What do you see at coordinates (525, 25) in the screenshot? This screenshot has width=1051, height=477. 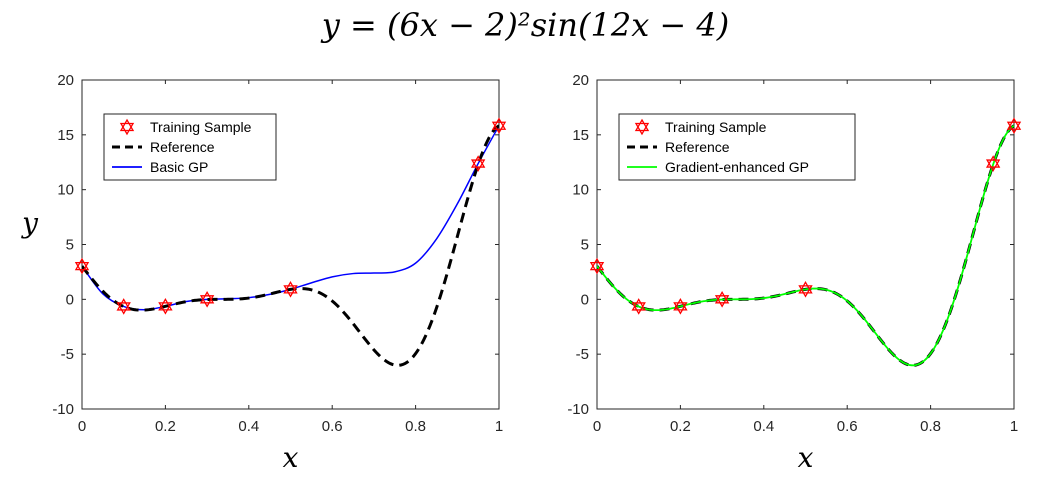 I see `chart-title: y = (6x − 2)²sin(12x − 4)` at bounding box center [525, 25].